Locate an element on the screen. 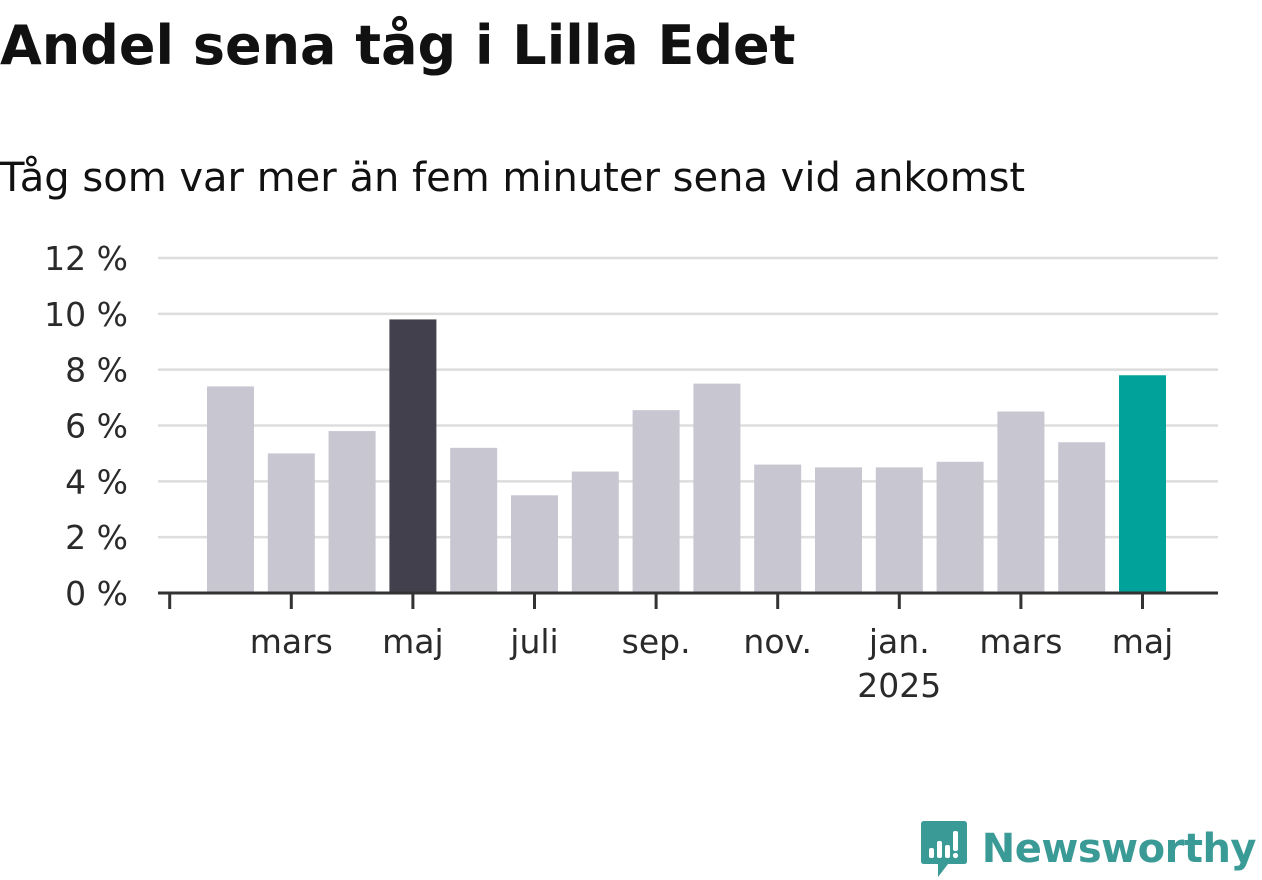 This screenshot has width=1262, height=880. y-tick-label: 2 % is located at coordinates (96, 537).